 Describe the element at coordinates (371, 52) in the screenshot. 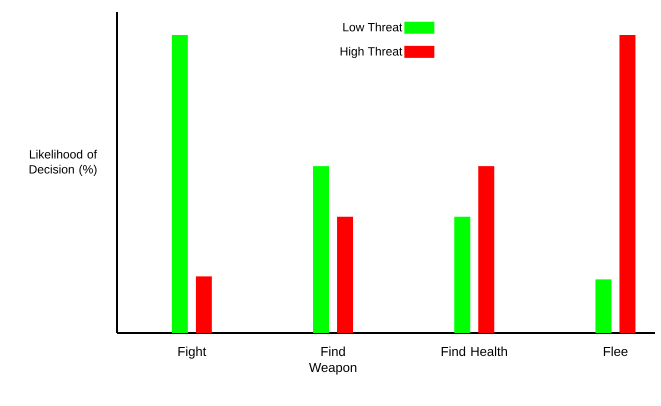

I see `legend-label: High Threat` at that location.